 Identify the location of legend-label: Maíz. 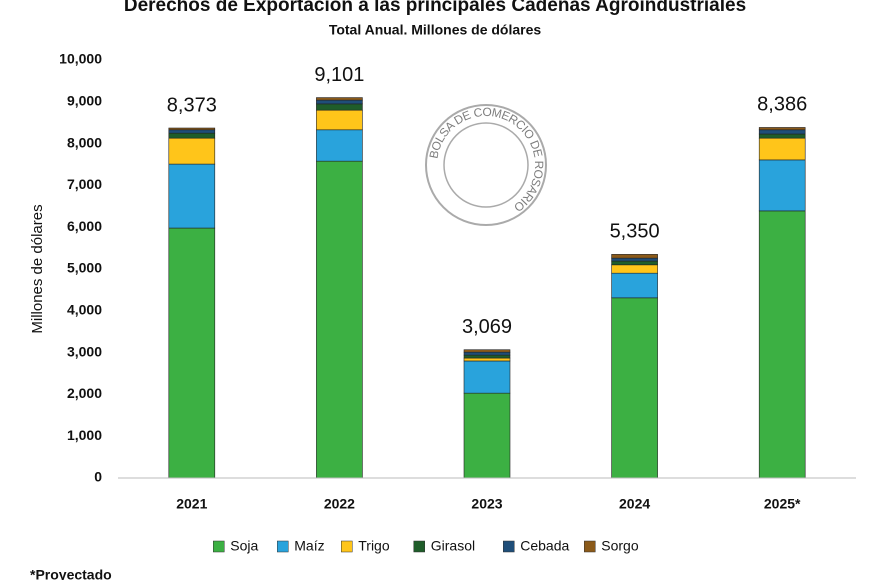
(309, 546).